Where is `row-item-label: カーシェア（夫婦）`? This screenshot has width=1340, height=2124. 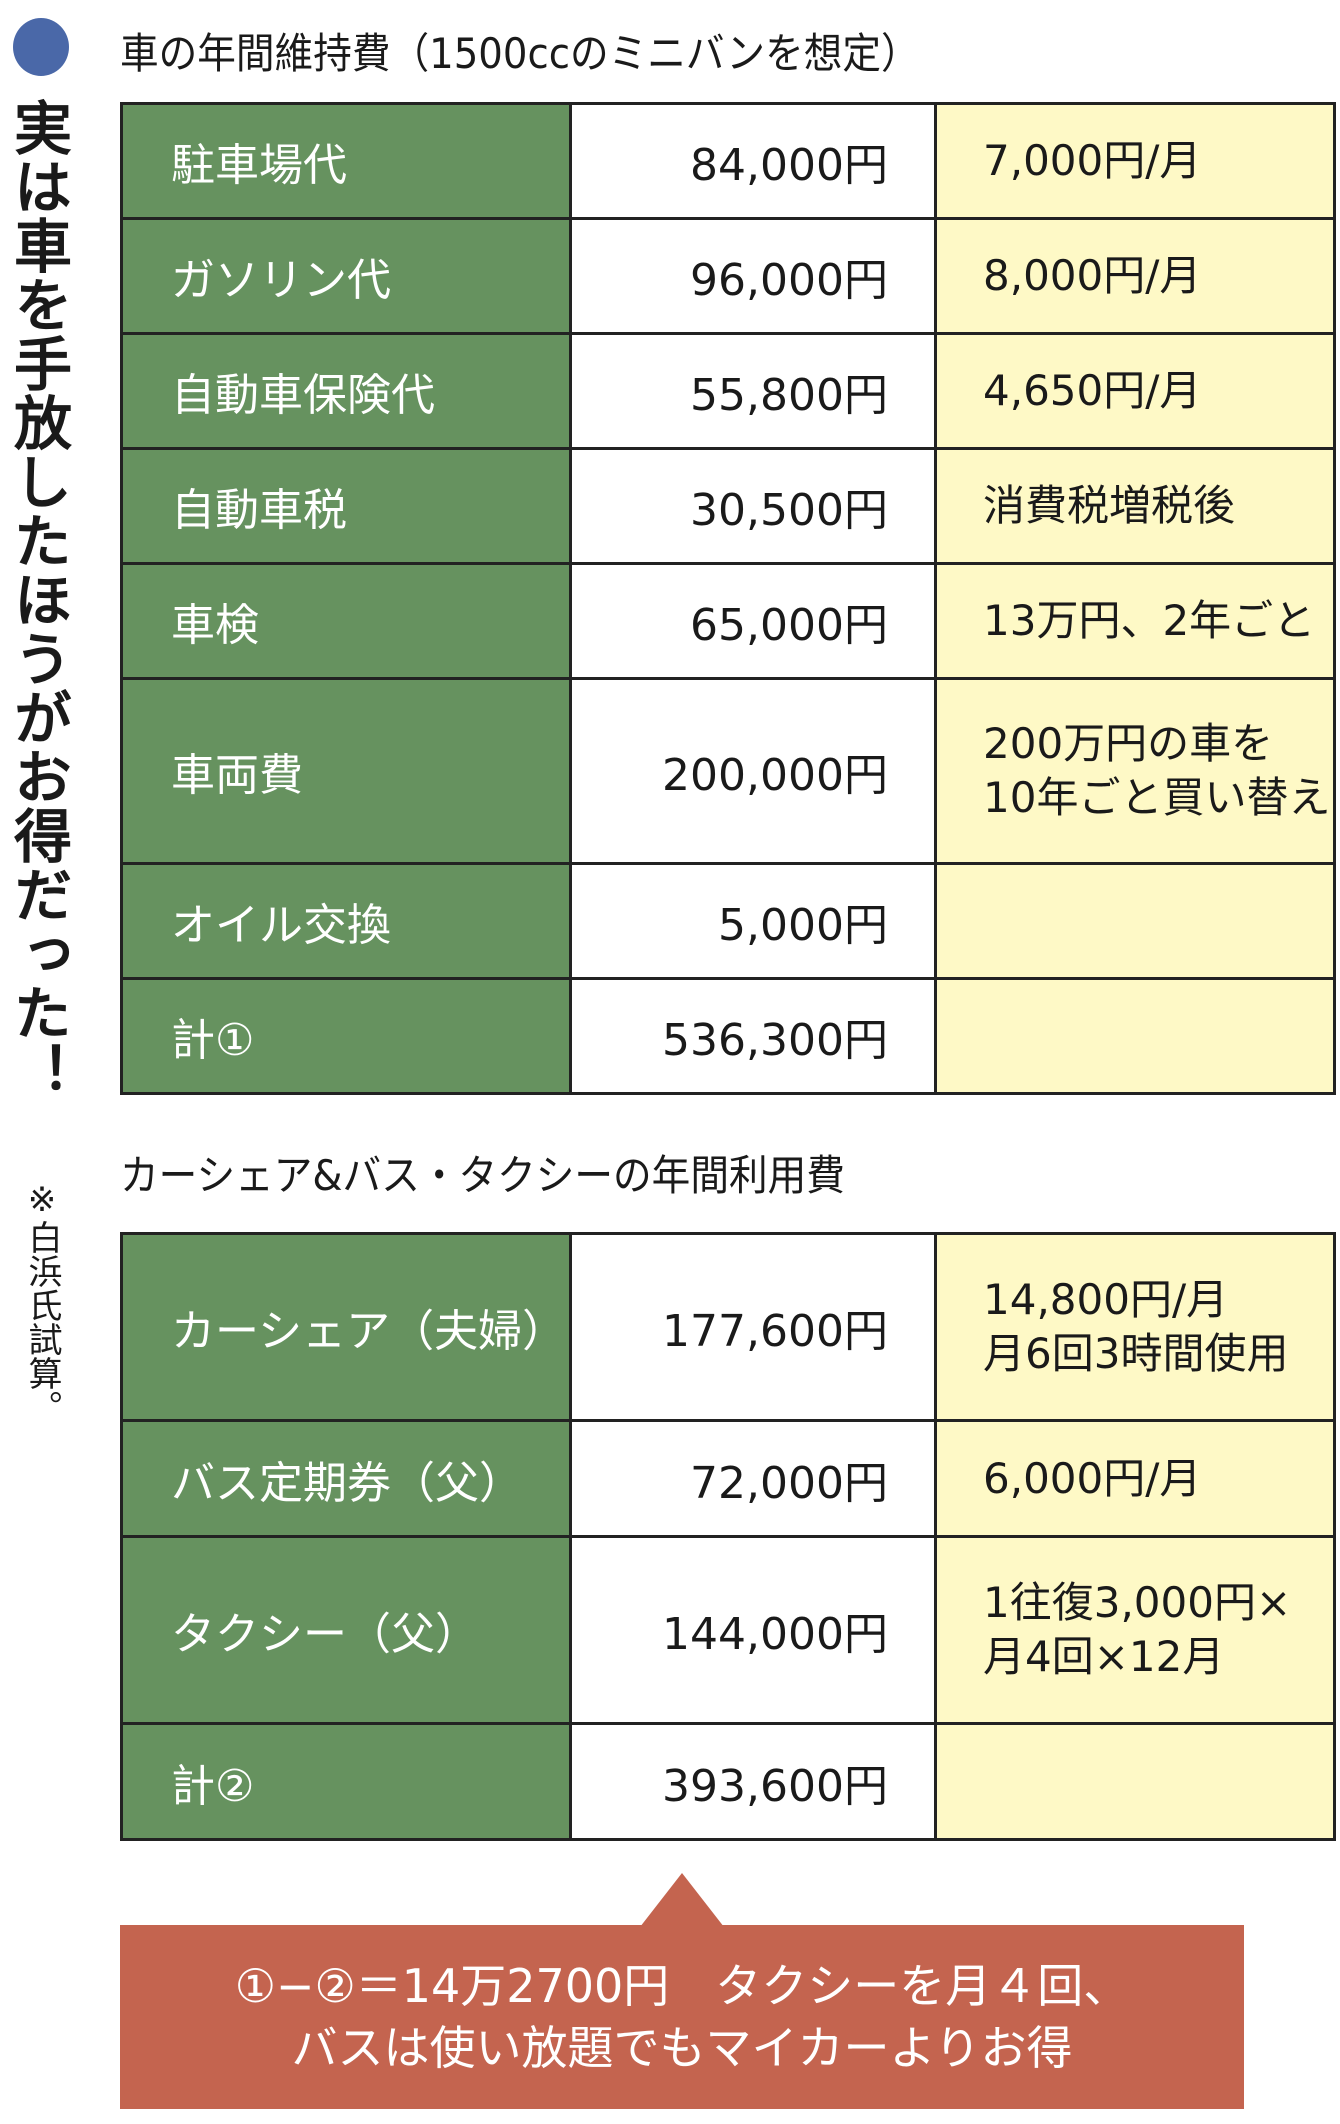
row-item-label: カーシェア（夫婦） is located at coordinates (346, 1327).